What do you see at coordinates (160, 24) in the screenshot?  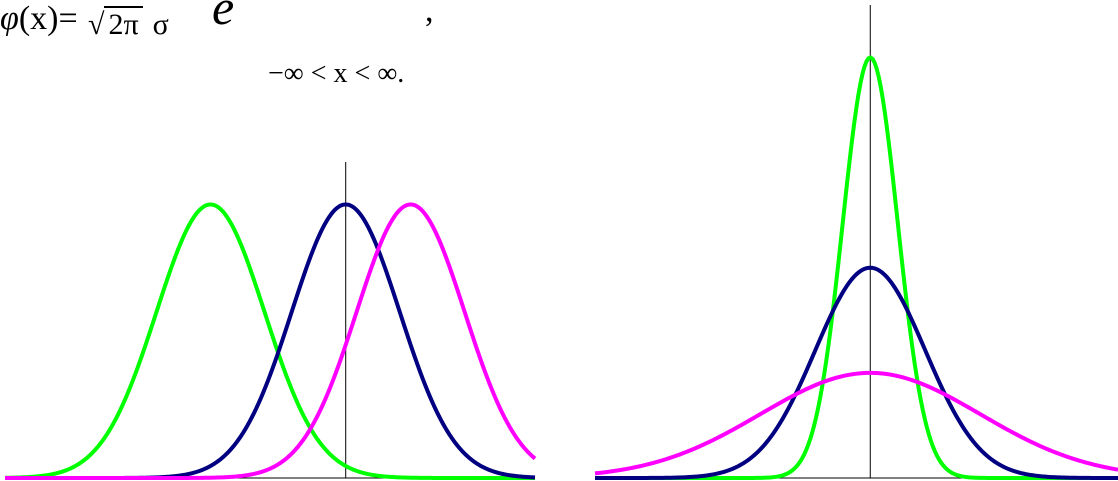 I see `sigma-symbol: σ` at bounding box center [160, 24].